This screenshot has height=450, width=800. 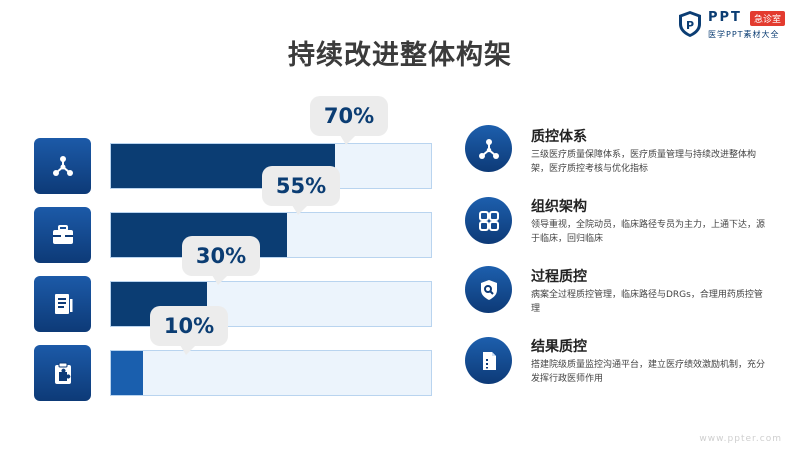 I want to click on file-icon, so click(x=489, y=360).